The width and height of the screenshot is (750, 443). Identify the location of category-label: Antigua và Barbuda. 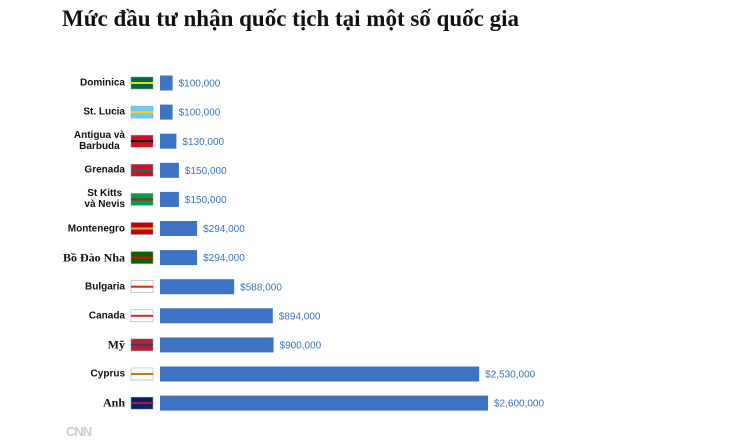
(99, 141).